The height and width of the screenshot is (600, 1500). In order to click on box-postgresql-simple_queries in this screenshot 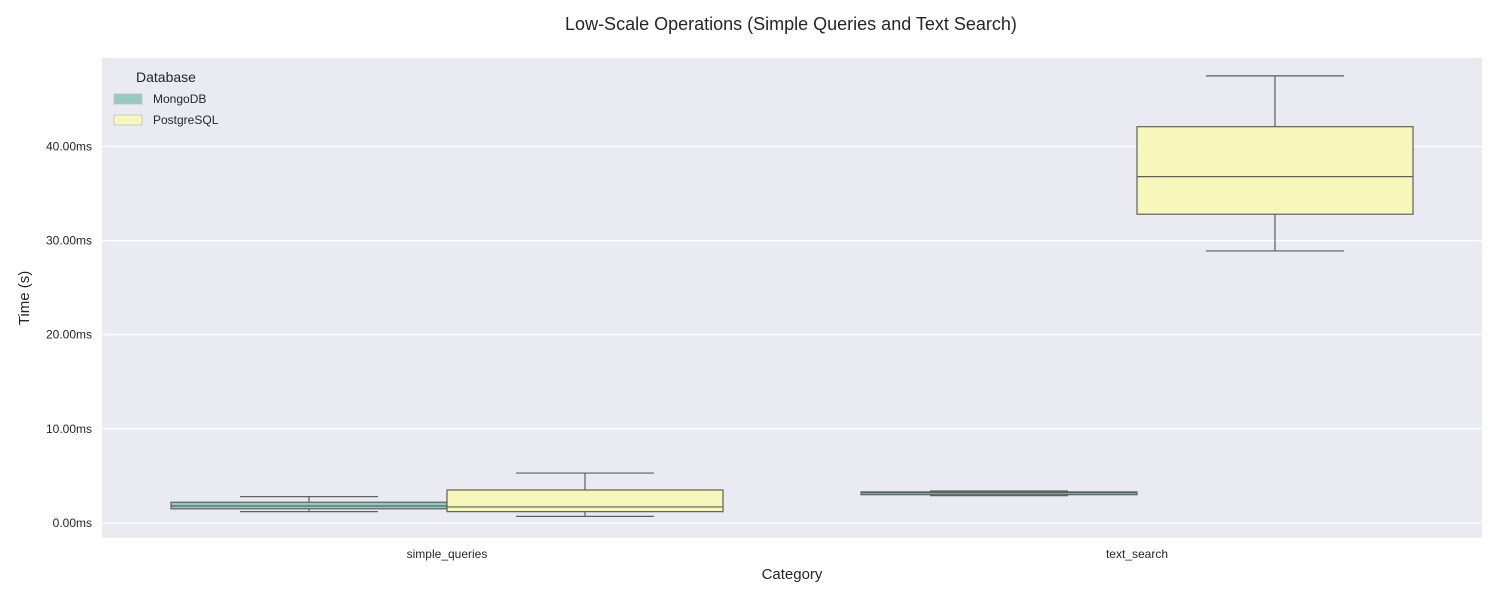, I will do `click(585, 494)`.